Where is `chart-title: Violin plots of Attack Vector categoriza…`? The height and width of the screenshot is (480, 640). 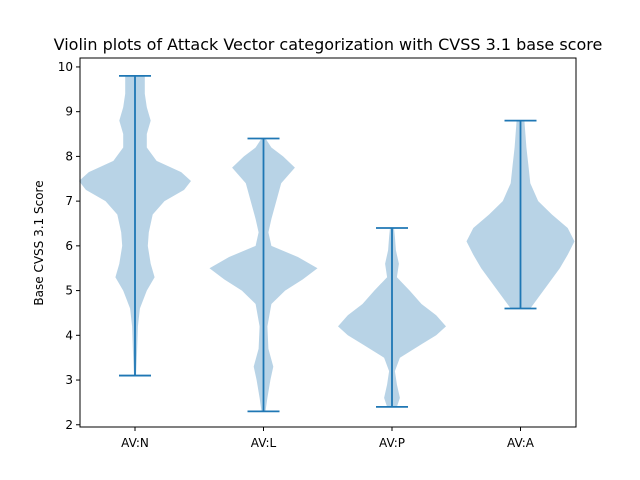 chart-title: Violin plots of Attack Vector categoriza… is located at coordinates (328, 44).